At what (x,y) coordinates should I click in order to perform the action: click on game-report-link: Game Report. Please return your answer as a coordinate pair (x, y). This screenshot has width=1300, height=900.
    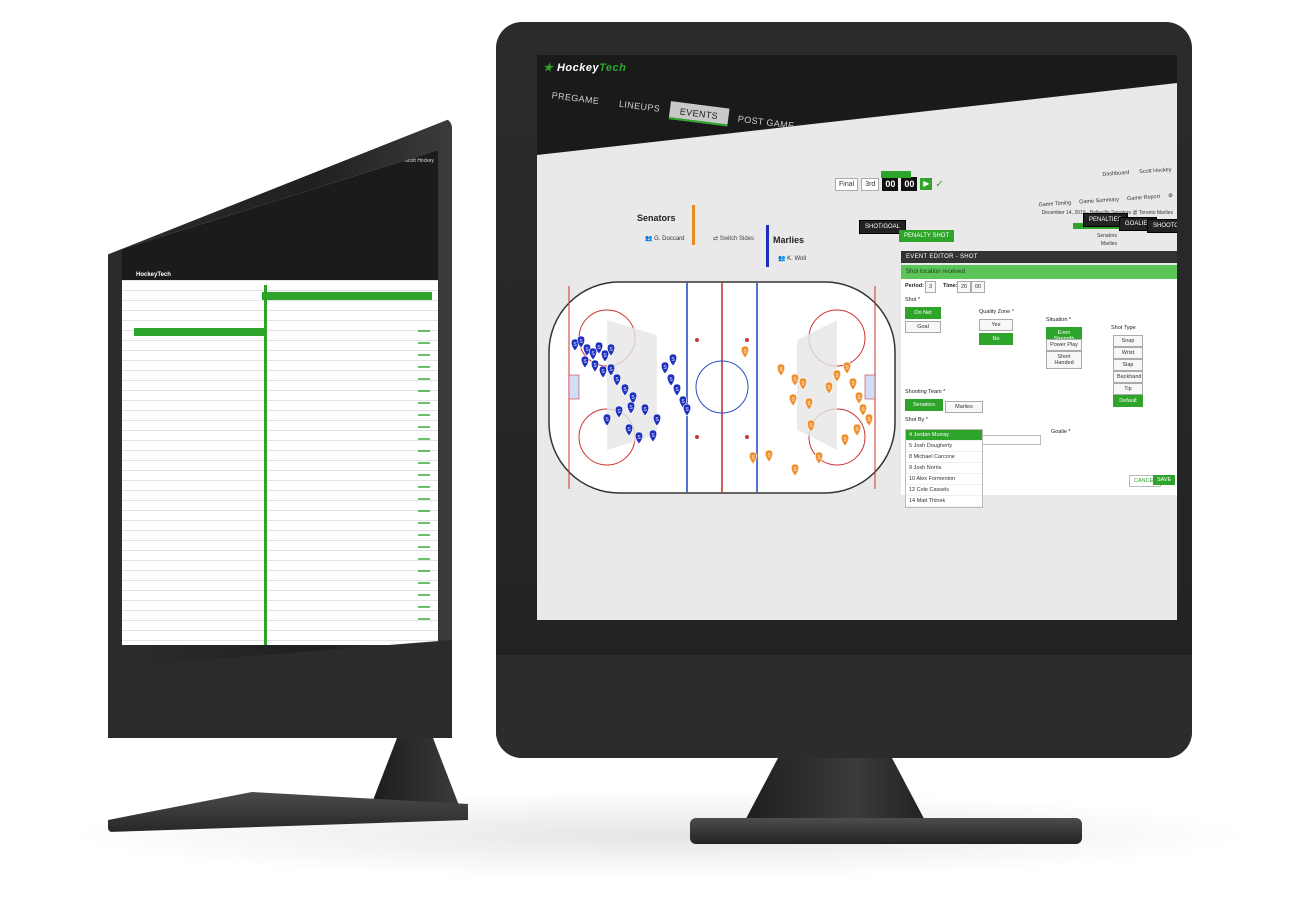
    Looking at the image, I should click on (1144, 198).